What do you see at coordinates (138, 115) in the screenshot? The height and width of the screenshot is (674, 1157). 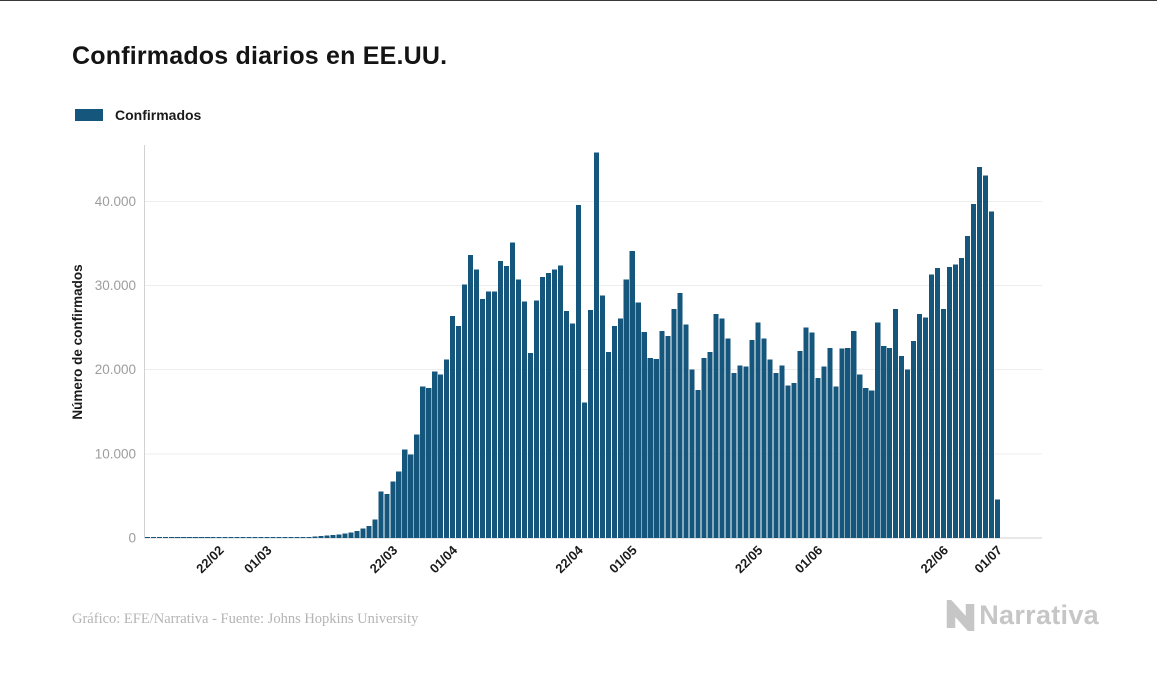 I see `legend: Confirmados` at bounding box center [138, 115].